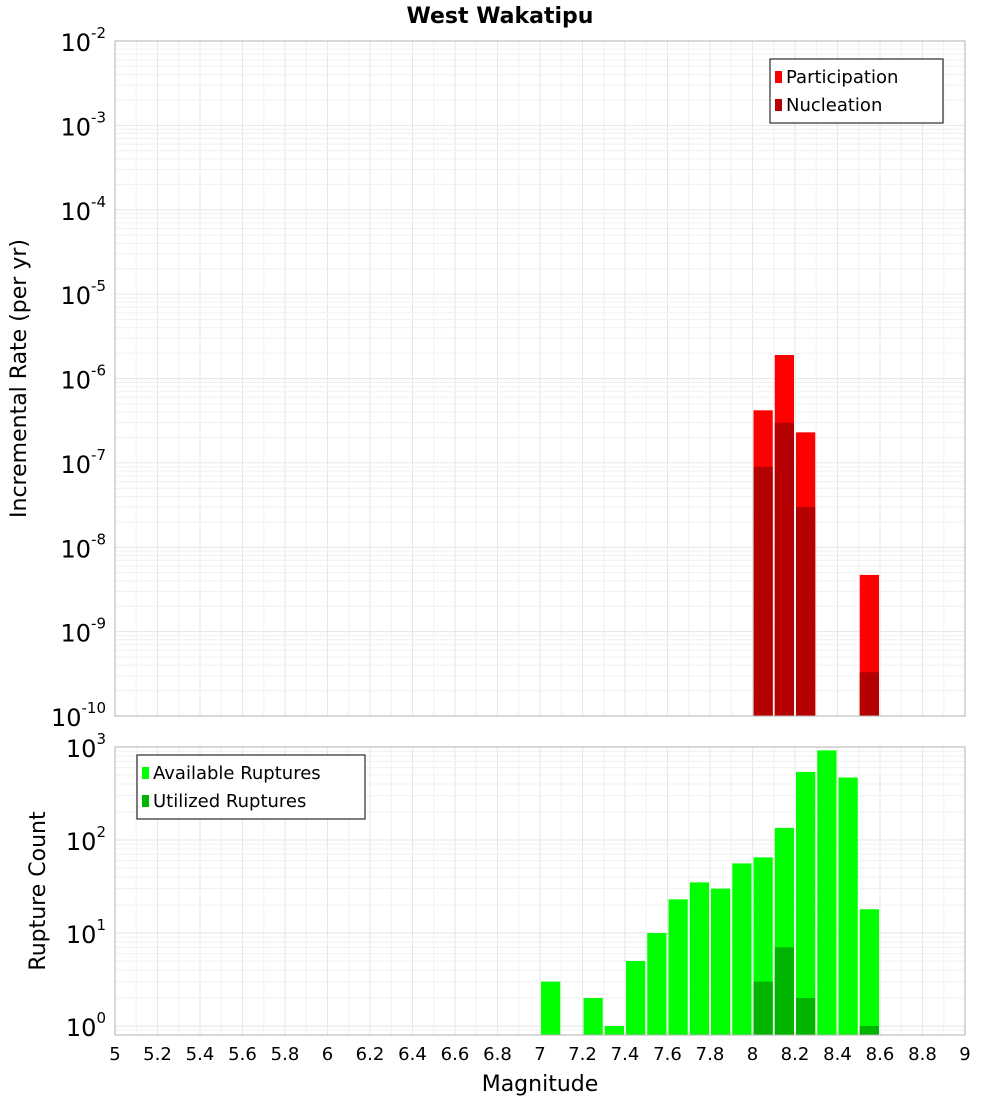 This screenshot has height=1100, width=1000. What do you see at coordinates (880, 1054) in the screenshot?
I see `x-tick-label: 8.6` at bounding box center [880, 1054].